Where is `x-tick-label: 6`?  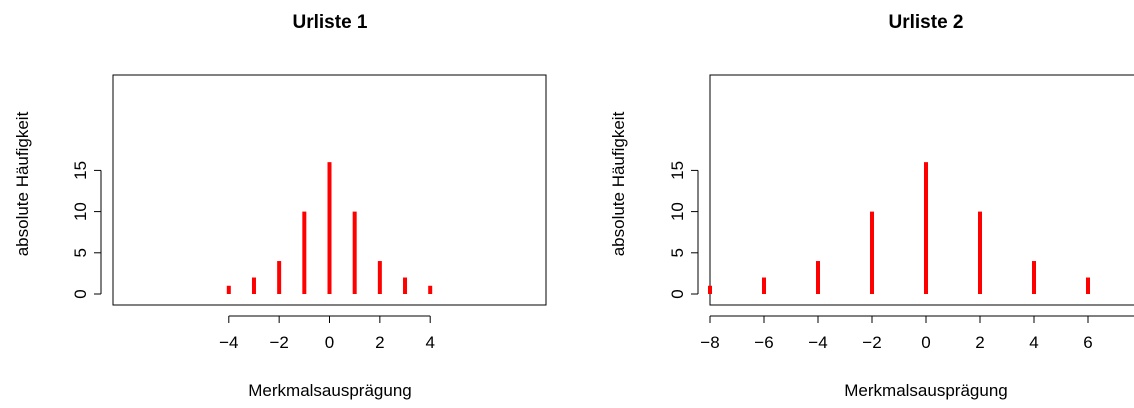 x-tick-label: 6 is located at coordinates (1087, 342).